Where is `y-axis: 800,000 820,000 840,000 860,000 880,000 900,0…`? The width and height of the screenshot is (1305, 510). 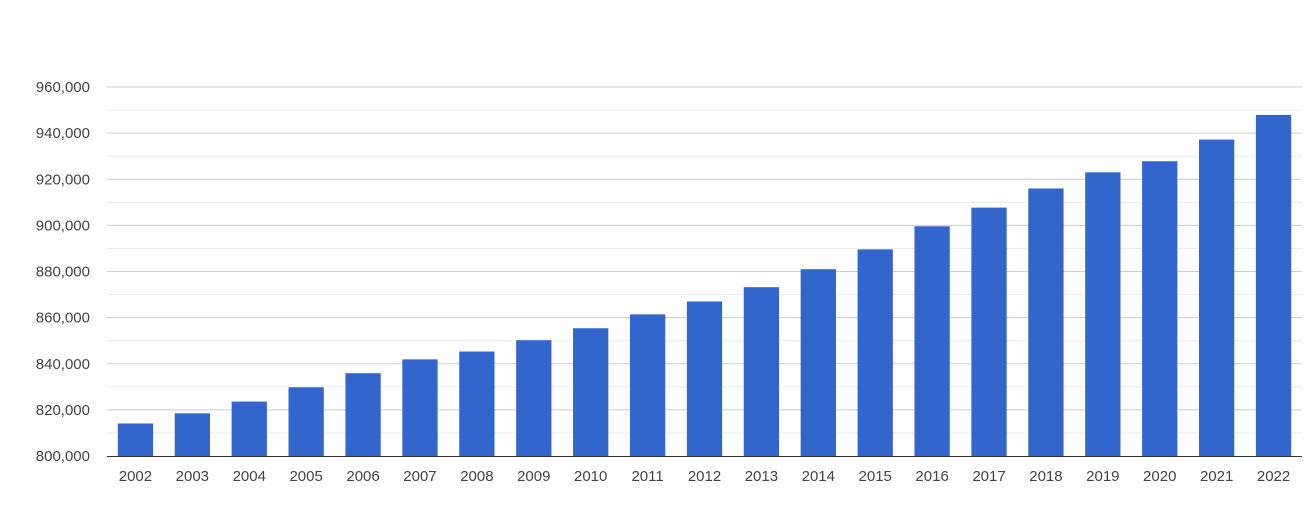
y-axis: 800,000 820,000 840,000 860,000 880,000 900,0… is located at coordinates (63, 272).